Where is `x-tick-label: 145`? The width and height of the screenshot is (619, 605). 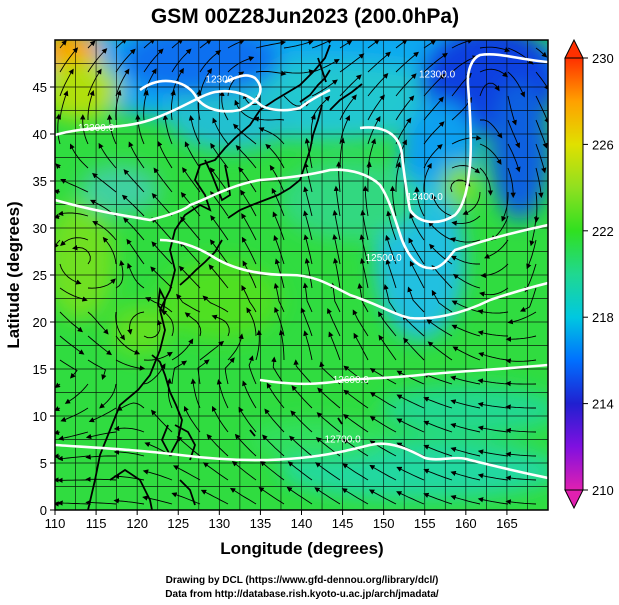 x-tick-label: 145 is located at coordinates (343, 523).